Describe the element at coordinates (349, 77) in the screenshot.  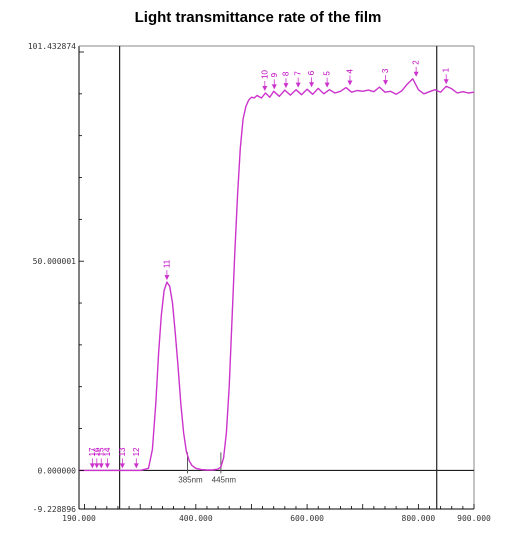
I see `peak-marker-4: 4` at that location.